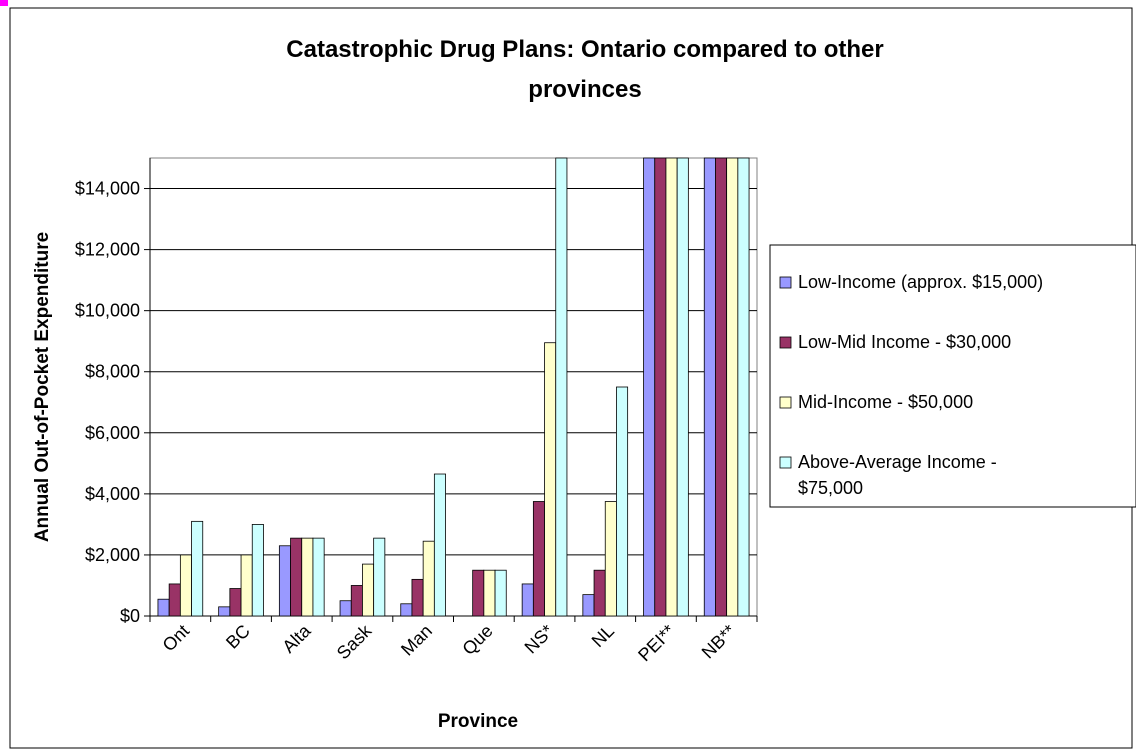  Describe the element at coordinates (904, 342) in the screenshot. I see `legend-label: Low-Mid Income - $30,000` at that location.